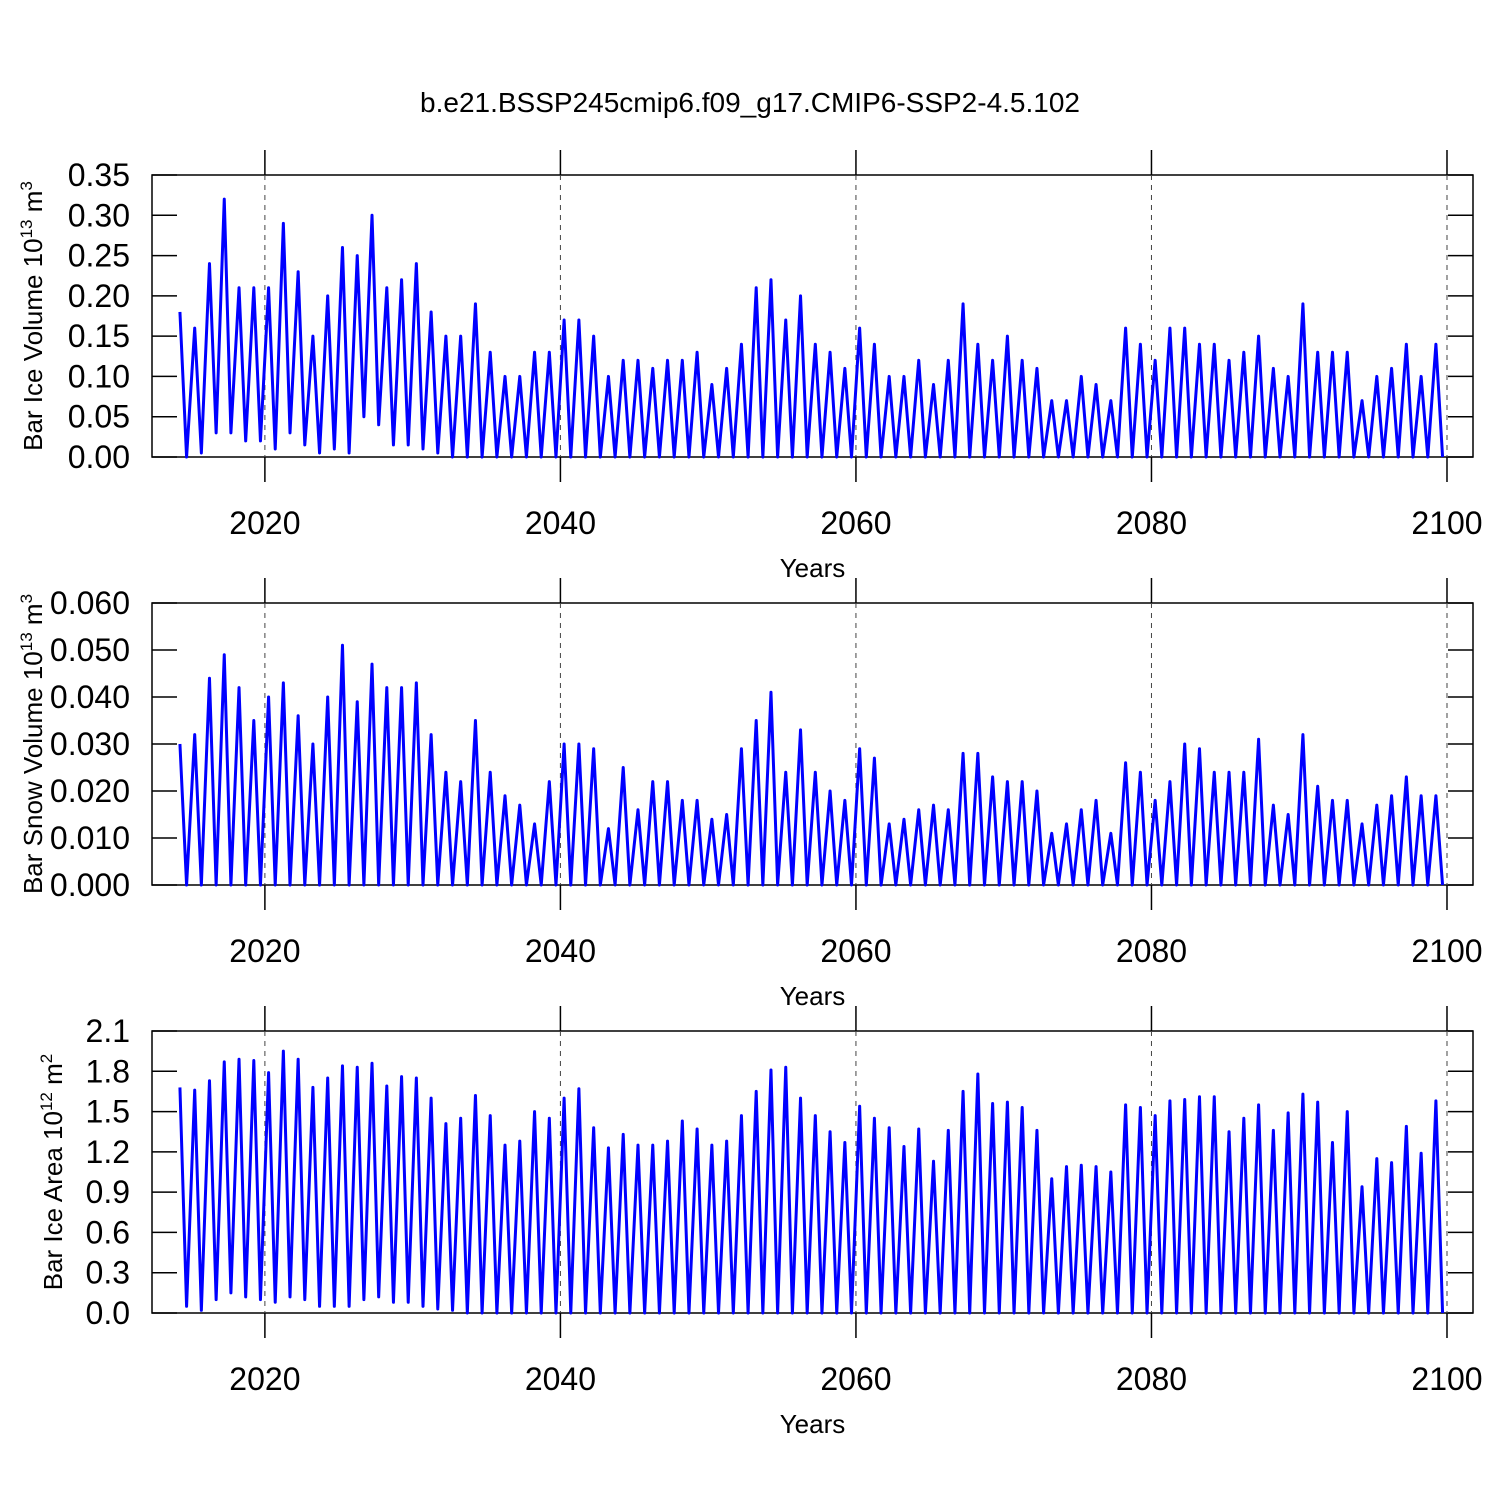 The width and height of the screenshot is (1500, 1500). I want to click on y-tick-label: 0.040, so click(90, 697).